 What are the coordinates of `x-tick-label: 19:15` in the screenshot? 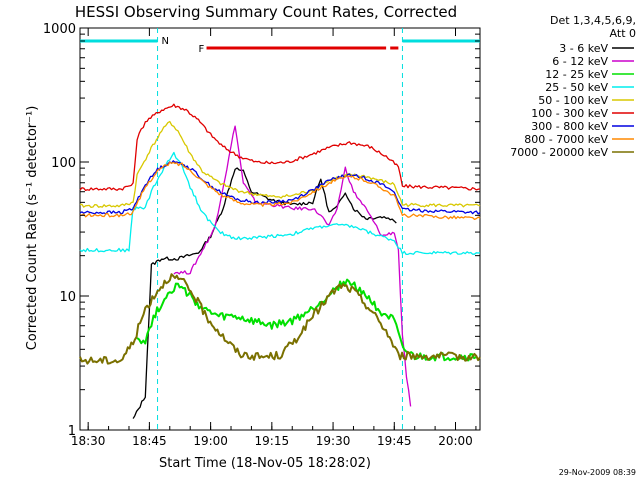 It's located at (272, 441).